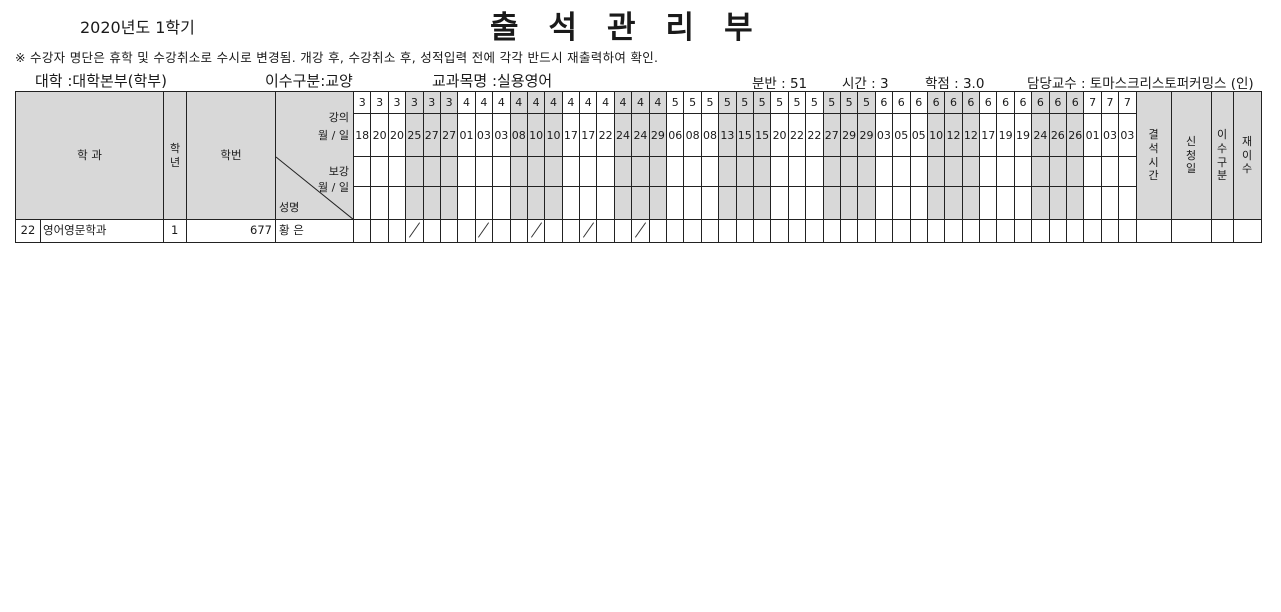 The height and width of the screenshot is (612, 1281). I want to click on apply-date-cell, so click(1191, 231).